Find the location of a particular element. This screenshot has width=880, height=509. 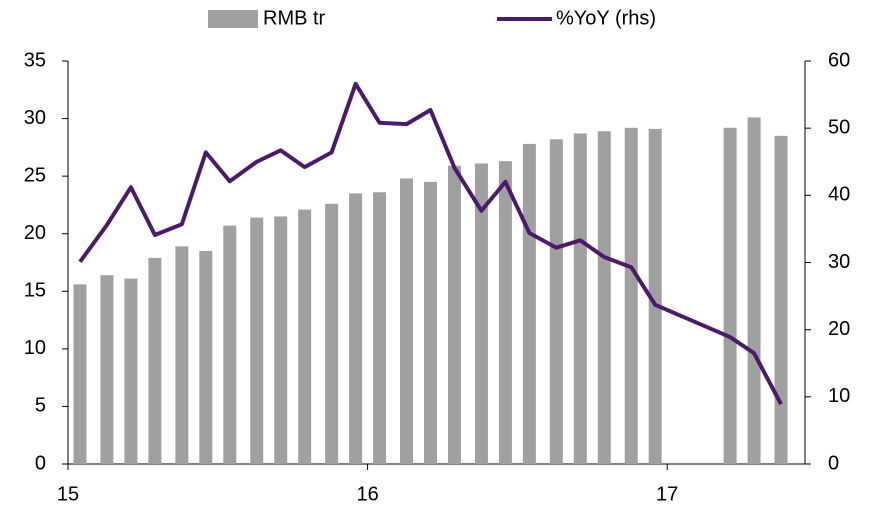

y-tick-label: 35 is located at coordinates (35, 60).